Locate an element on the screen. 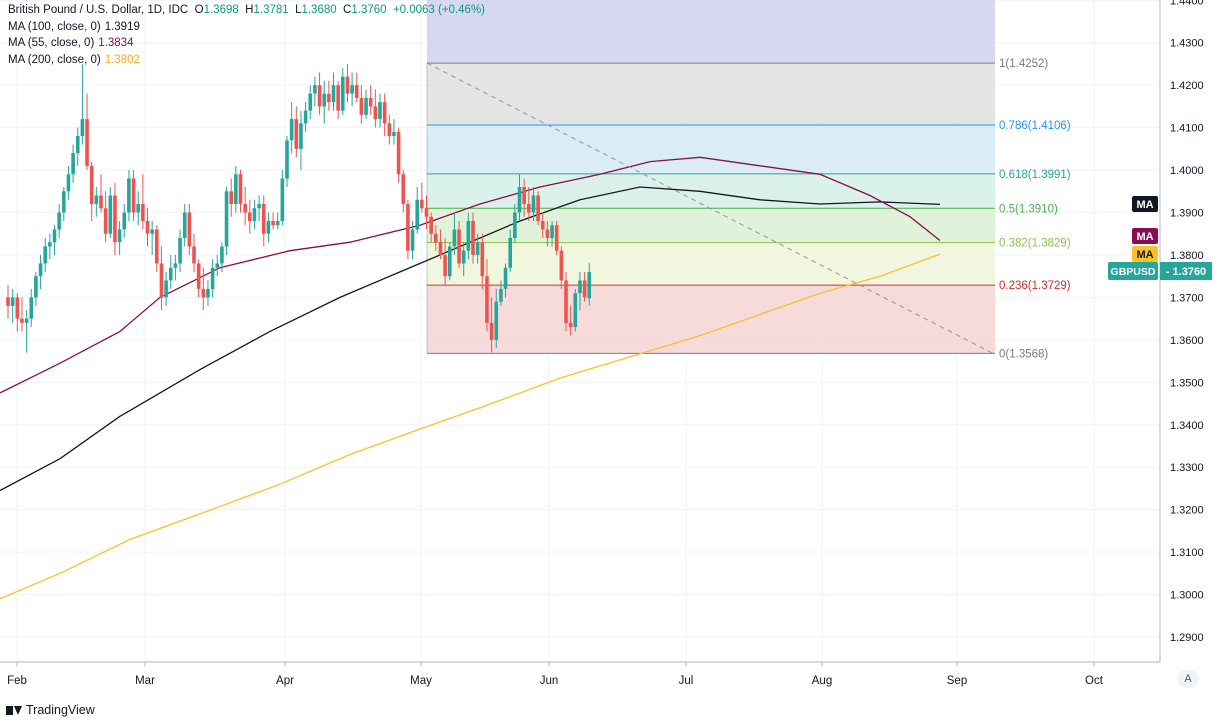  x-tick-label: Oct is located at coordinates (1094, 681).